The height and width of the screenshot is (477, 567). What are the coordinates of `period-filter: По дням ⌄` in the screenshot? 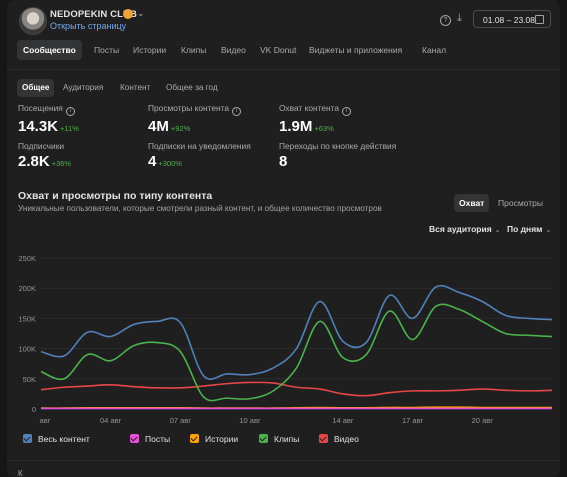 It's located at (529, 229).